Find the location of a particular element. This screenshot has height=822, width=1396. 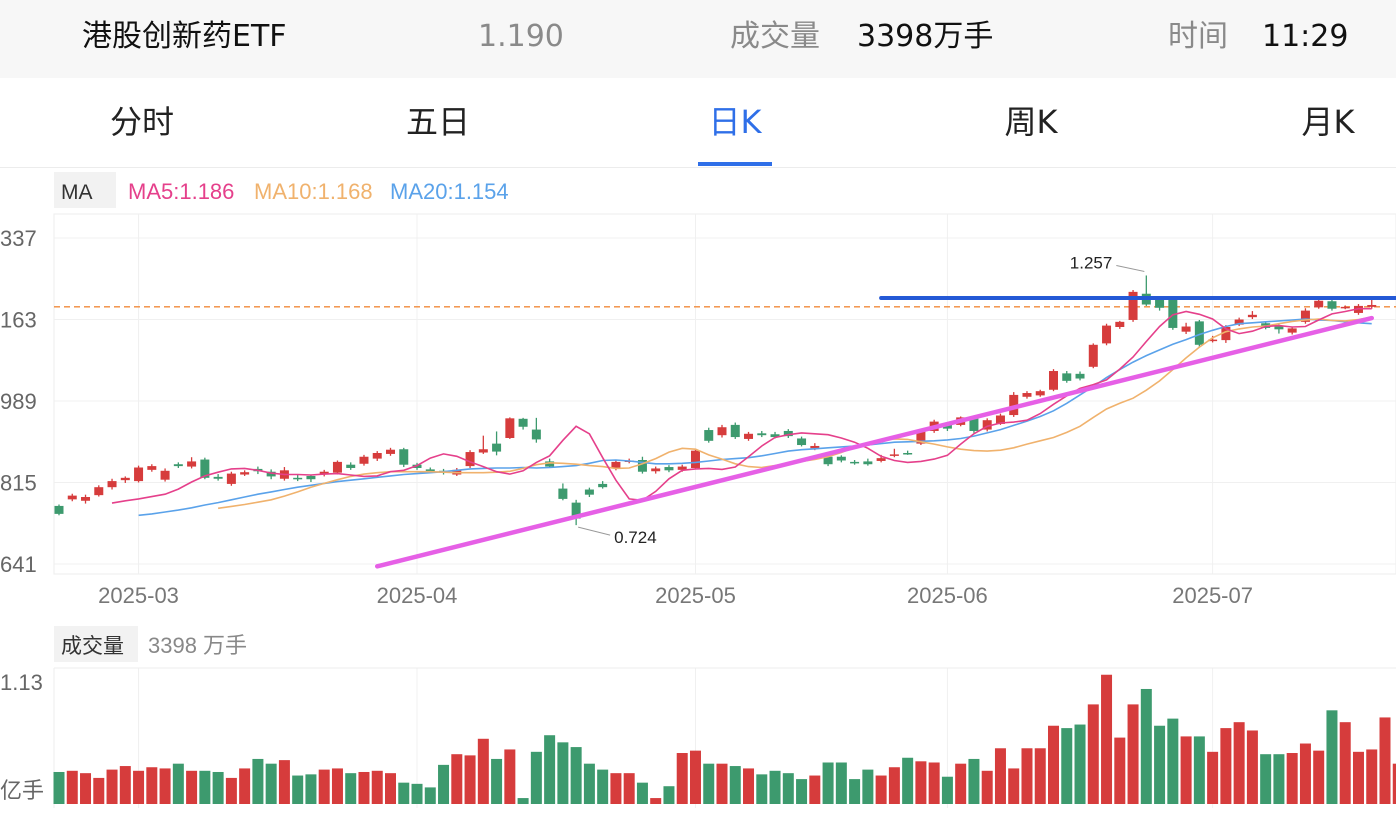

tab-weekly-k: 周K is located at coordinates (1031, 122).